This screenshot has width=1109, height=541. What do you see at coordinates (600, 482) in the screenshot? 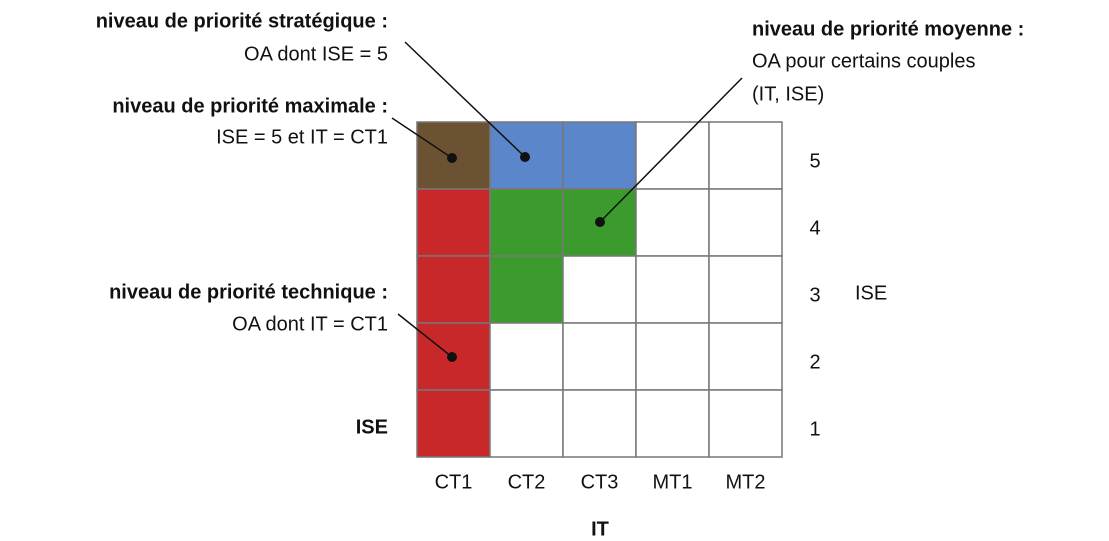
I see `column-label: CT3` at bounding box center [600, 482].